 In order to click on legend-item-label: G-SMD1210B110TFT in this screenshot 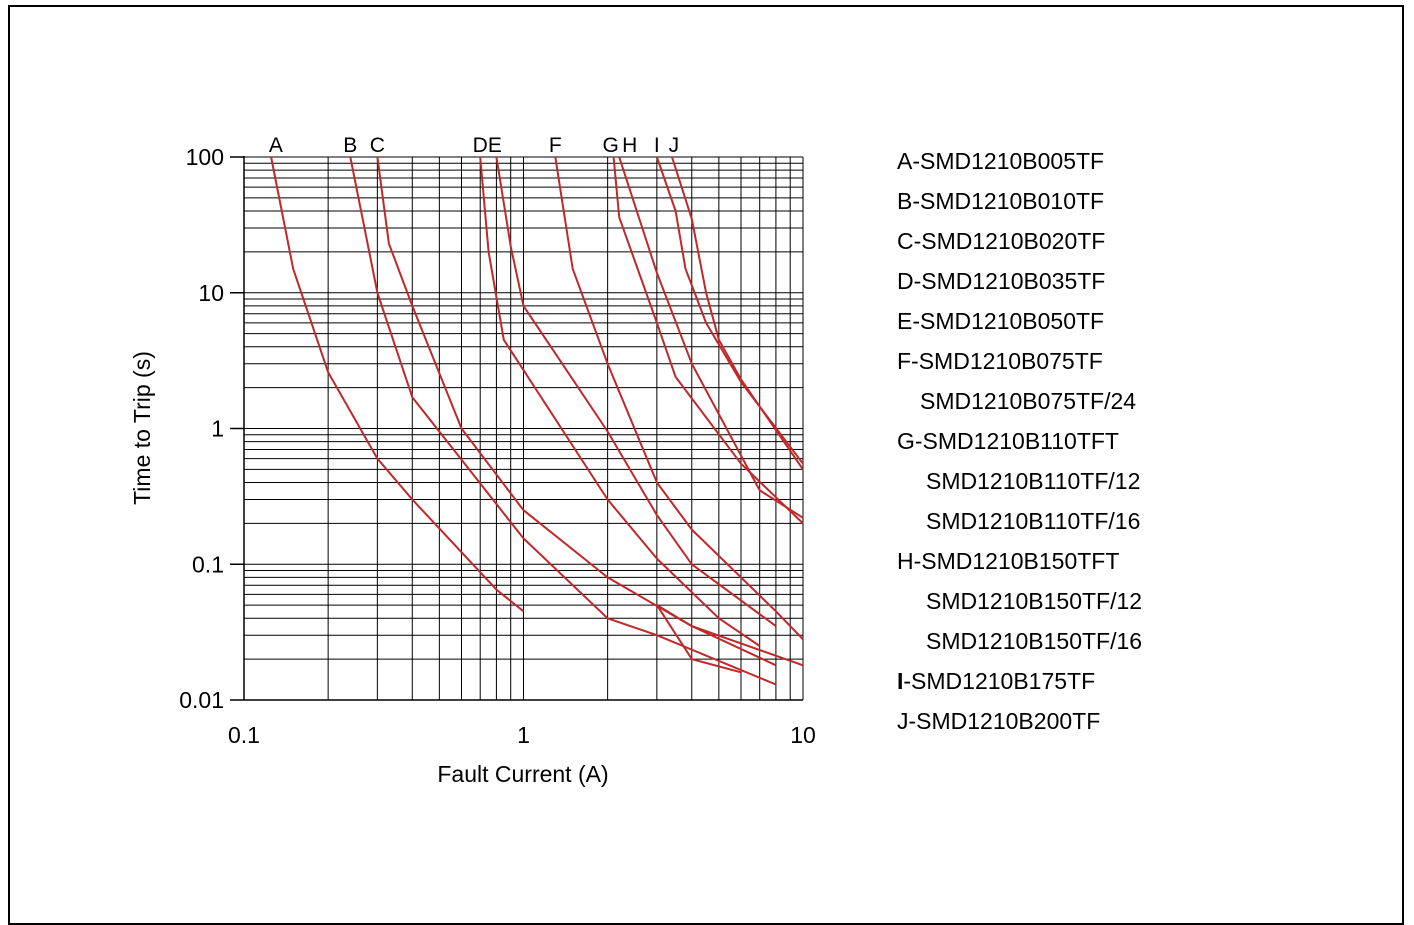, I will do `click(1008, 441)`.